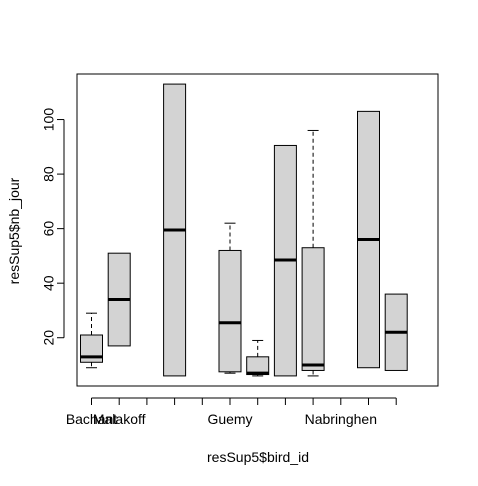  Describe the element at coordinates (229, 419) in the screenshot. I see `x-tick-label: Guemy` at that location.